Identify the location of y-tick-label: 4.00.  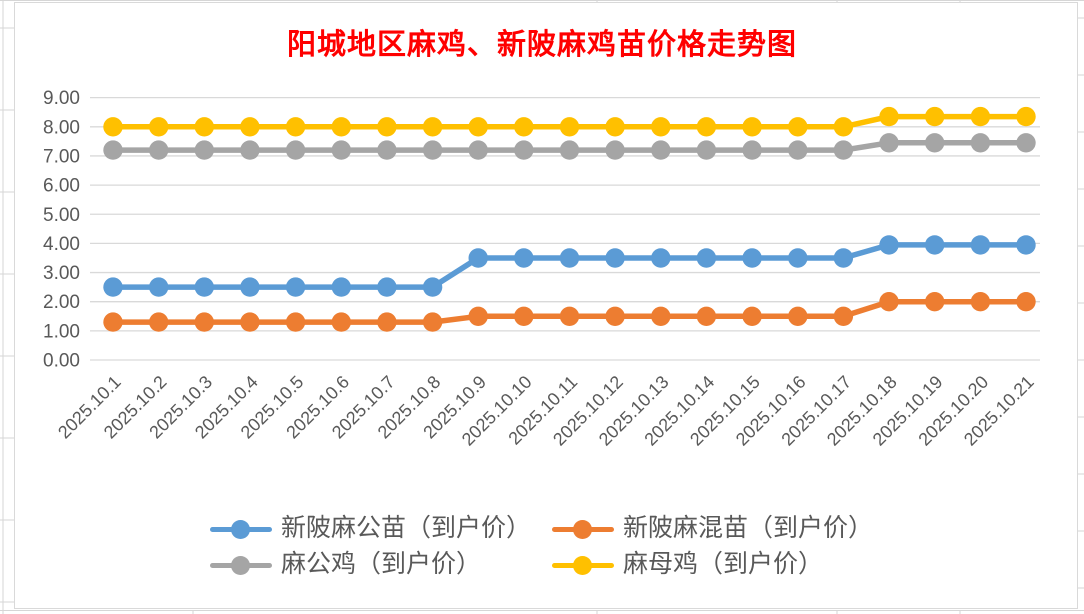
(61, 244).